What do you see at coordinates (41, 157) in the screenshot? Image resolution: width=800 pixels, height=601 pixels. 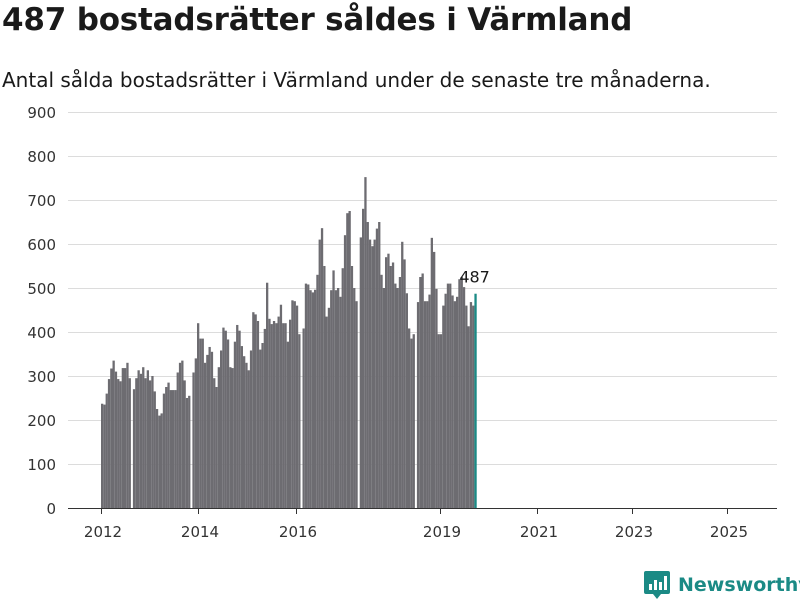 I see `y-tick-label: 800` at bounding box center [41, 157].